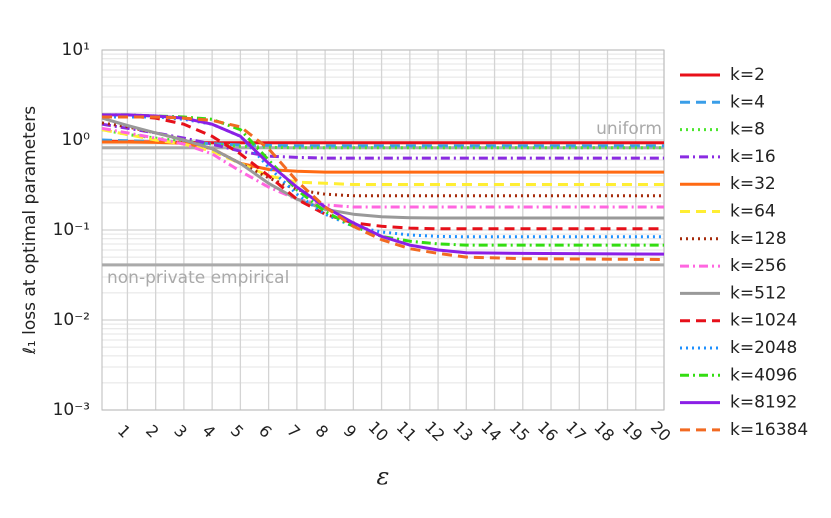 The width and height of the screenshot is (831, 518). Describe the element at coordinates (747, 75) in the screenshot. I see `legend-label: k=2` at that location.